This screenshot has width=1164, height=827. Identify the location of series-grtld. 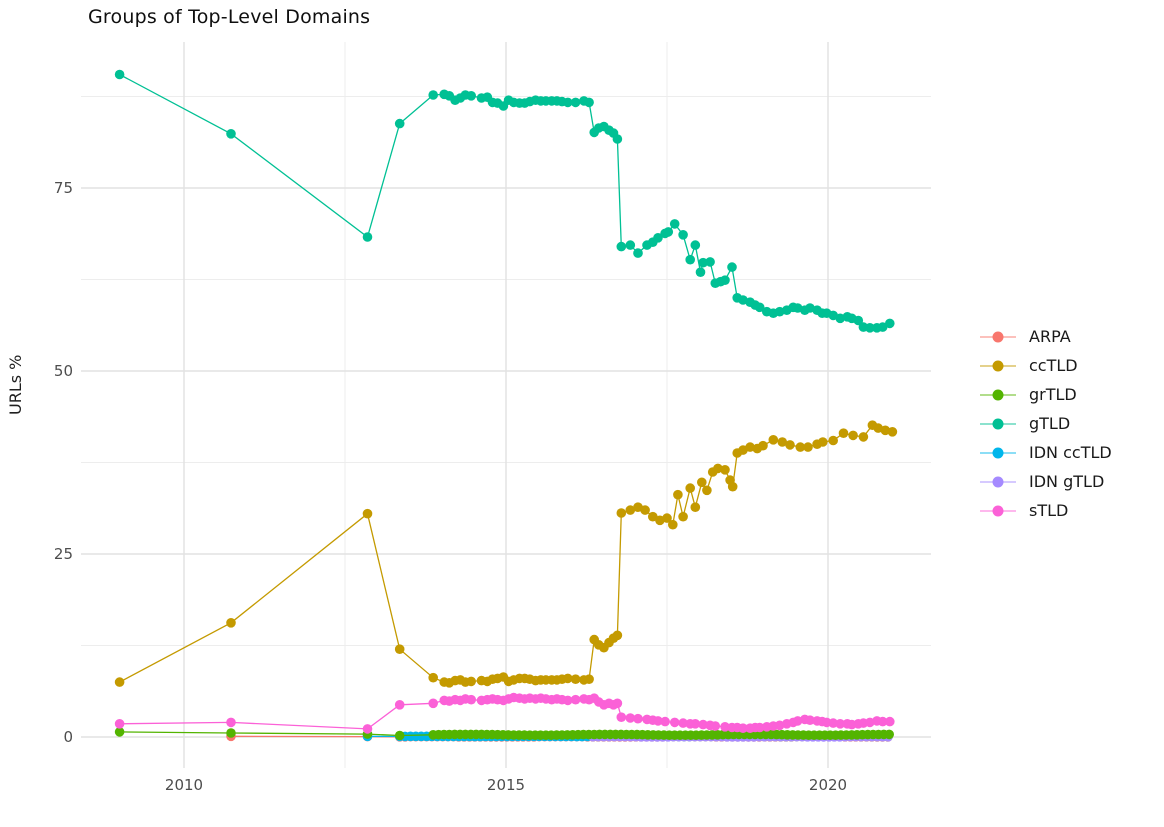
(504, 734).